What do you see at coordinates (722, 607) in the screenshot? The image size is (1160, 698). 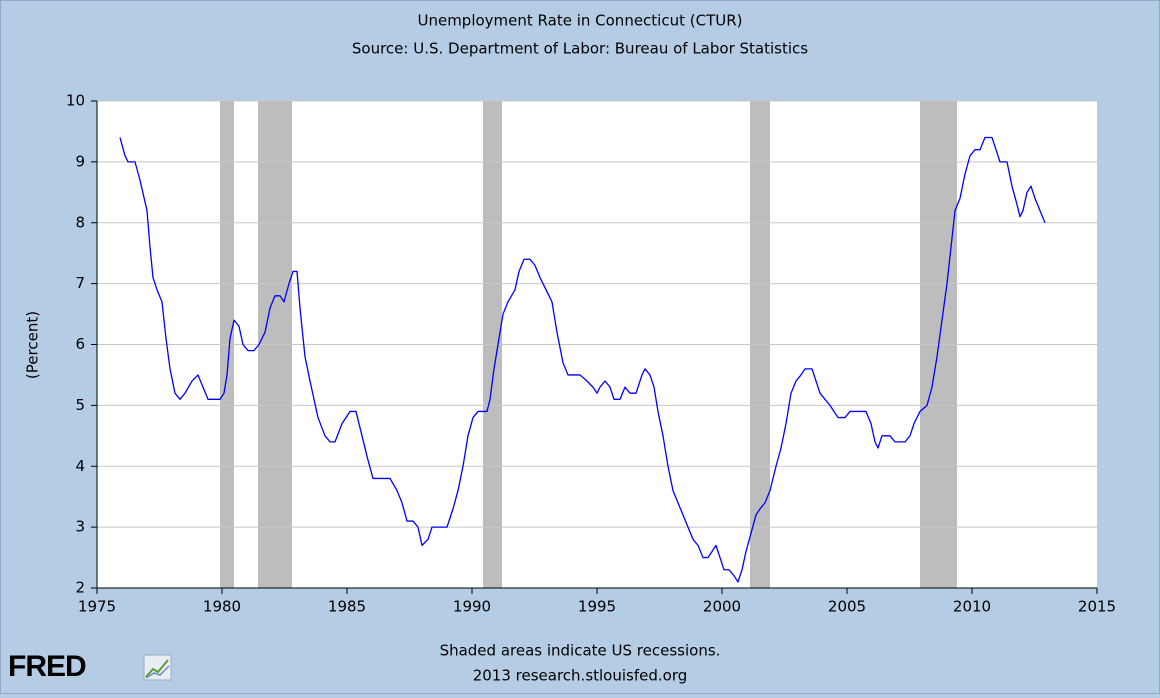 I see `x-tick-label: 2000` at bounding box center [722, 607].